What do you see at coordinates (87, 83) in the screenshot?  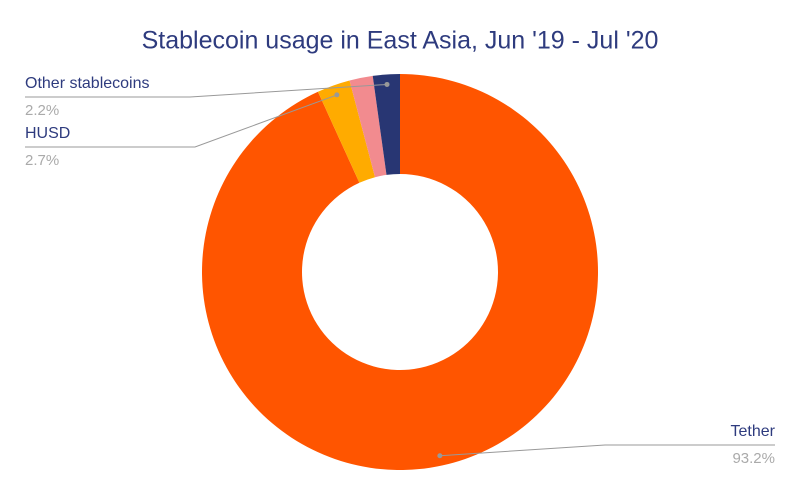 I see `legend-label: Other stablecoins` at bounding box center [87, 83].